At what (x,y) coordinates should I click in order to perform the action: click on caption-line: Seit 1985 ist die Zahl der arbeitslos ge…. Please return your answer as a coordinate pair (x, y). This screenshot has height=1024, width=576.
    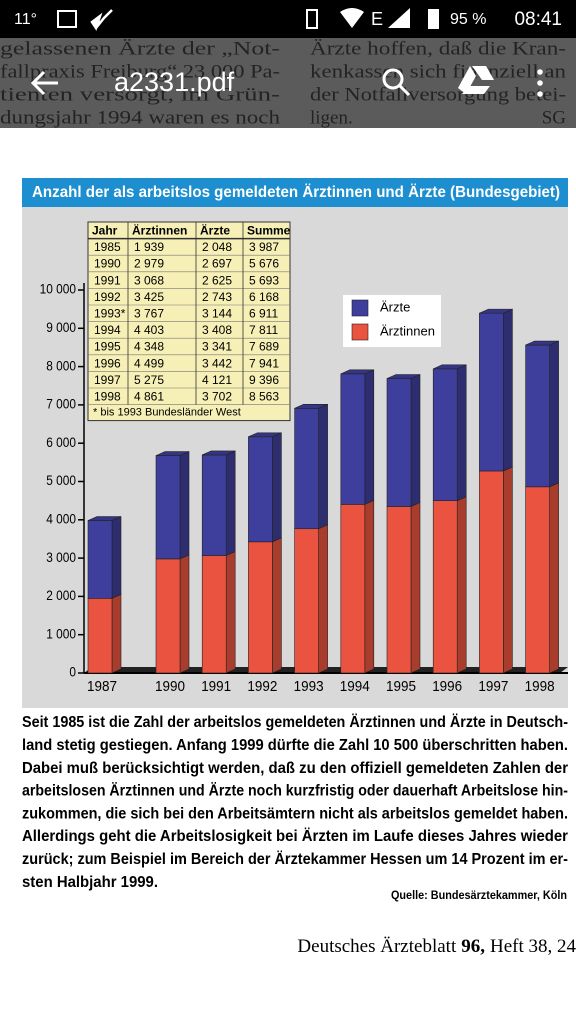
    Looking at the image, I should click on (295, 722).